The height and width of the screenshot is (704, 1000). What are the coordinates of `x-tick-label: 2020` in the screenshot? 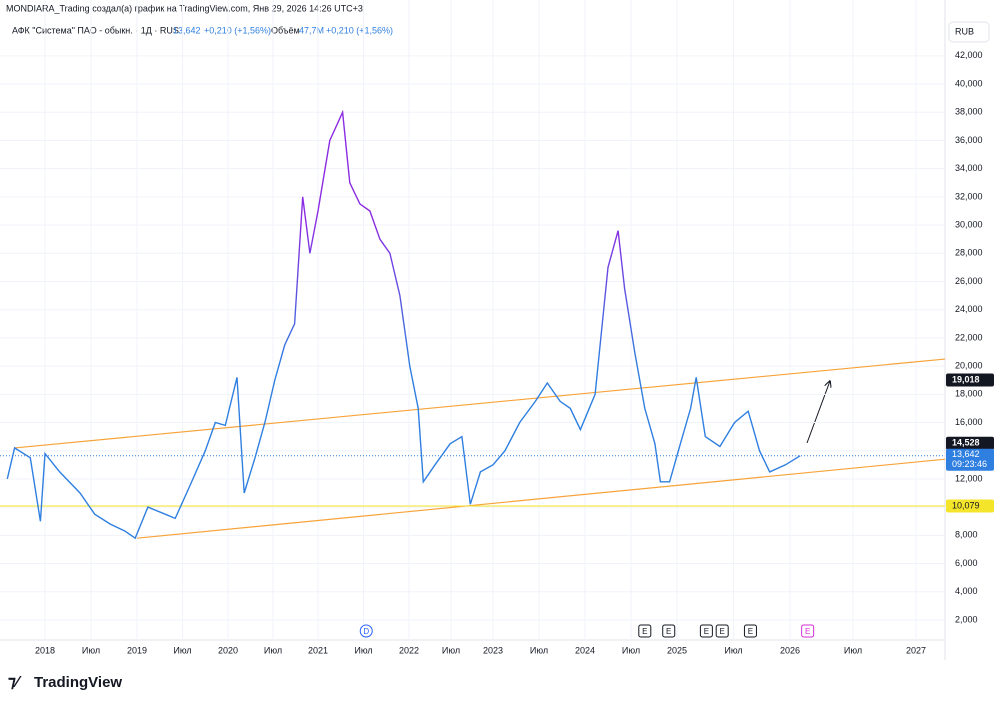 It's located at (228, 650).